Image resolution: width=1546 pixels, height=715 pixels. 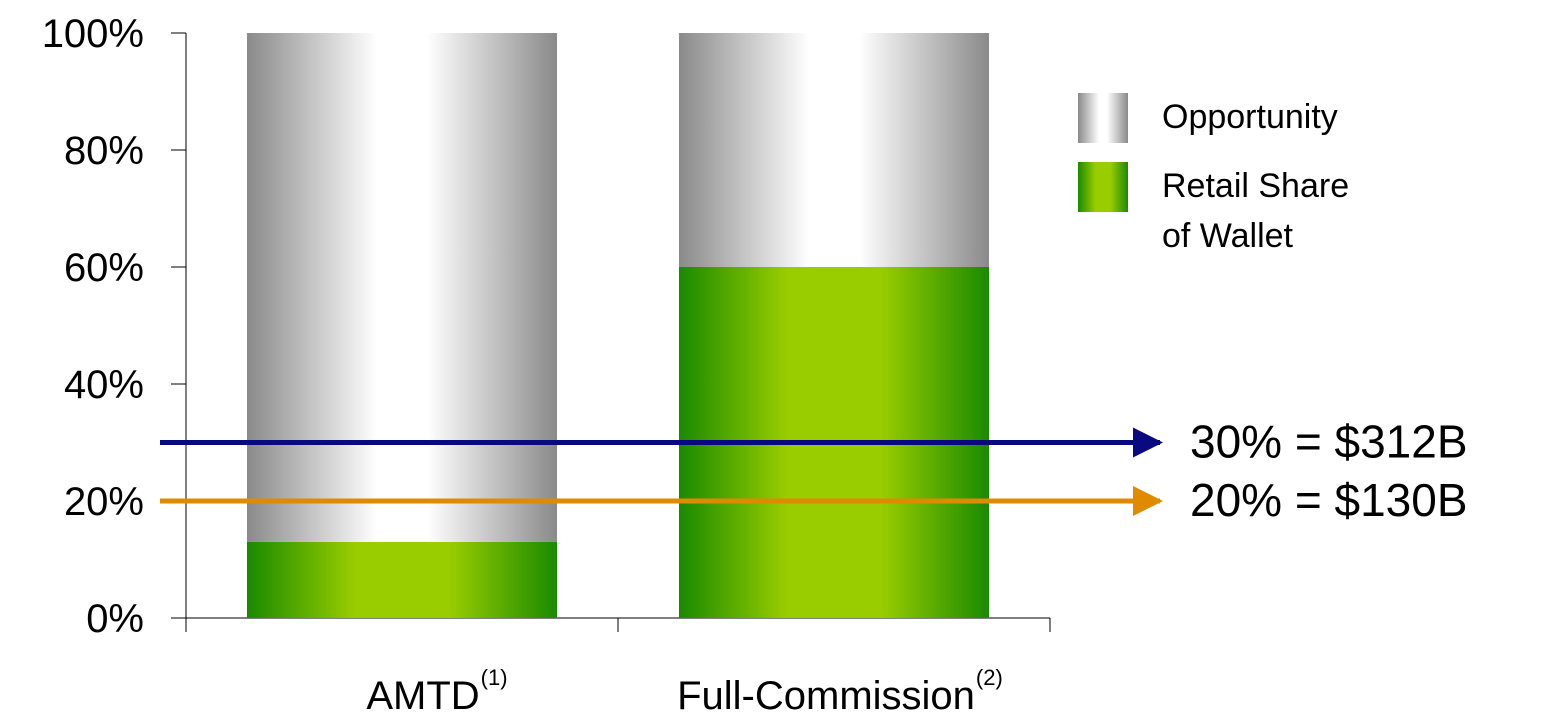 I want to click on x-tick-labels: AMTD (1) Full-Commission (2), so click(x=684, y=690).